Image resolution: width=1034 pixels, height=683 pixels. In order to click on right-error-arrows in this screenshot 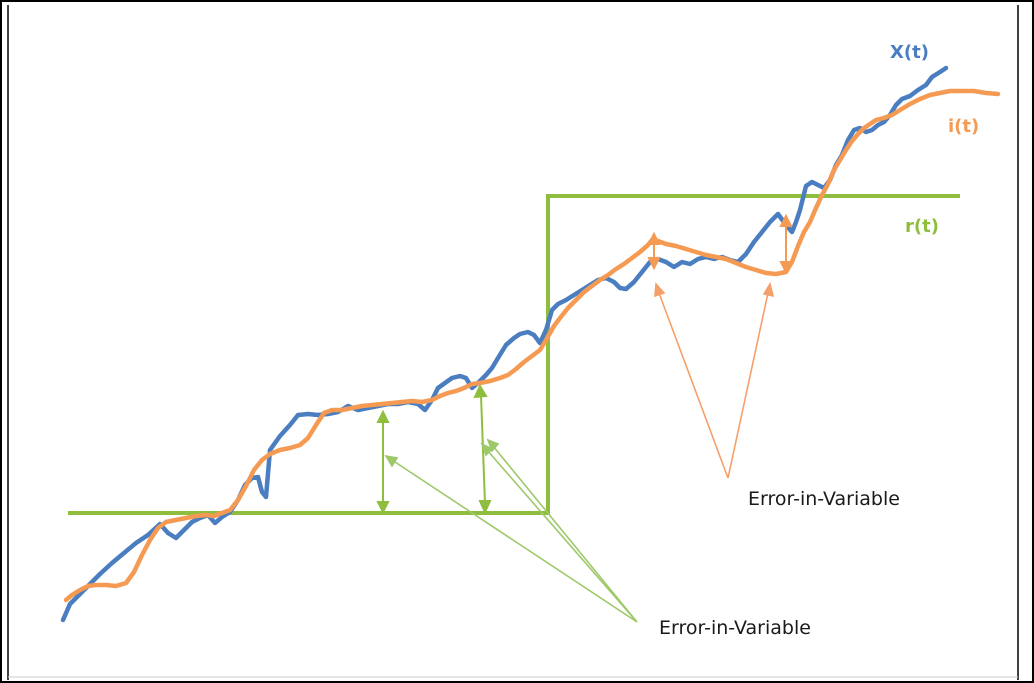, I will do `click(720, 244)`.